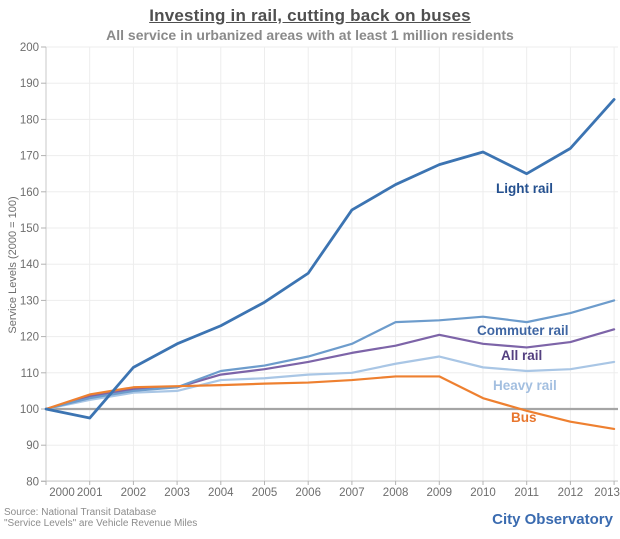 The height and width of the screenshot is (539, 620). What do you see at coordinates (177, 493) in the screenshot?
I see `svg-text: 2003` at bounding box center [177, 493].